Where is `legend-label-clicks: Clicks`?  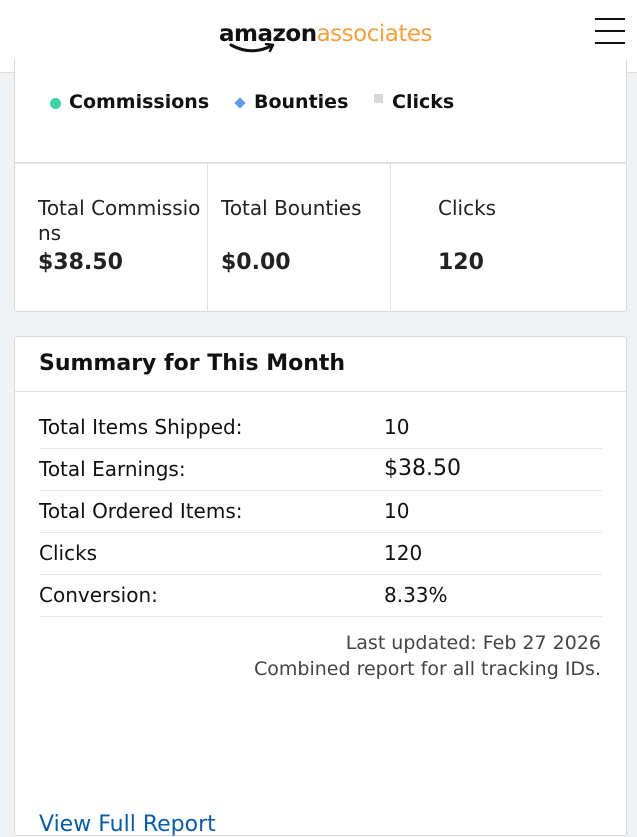 legend-label-clicks: Clicks is located at coordinates (423, 102).